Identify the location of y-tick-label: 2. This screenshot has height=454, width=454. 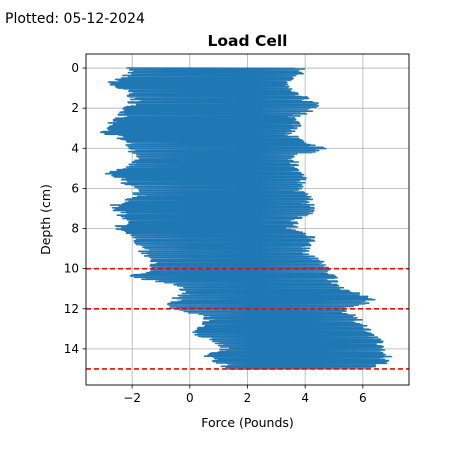
(75, 108).